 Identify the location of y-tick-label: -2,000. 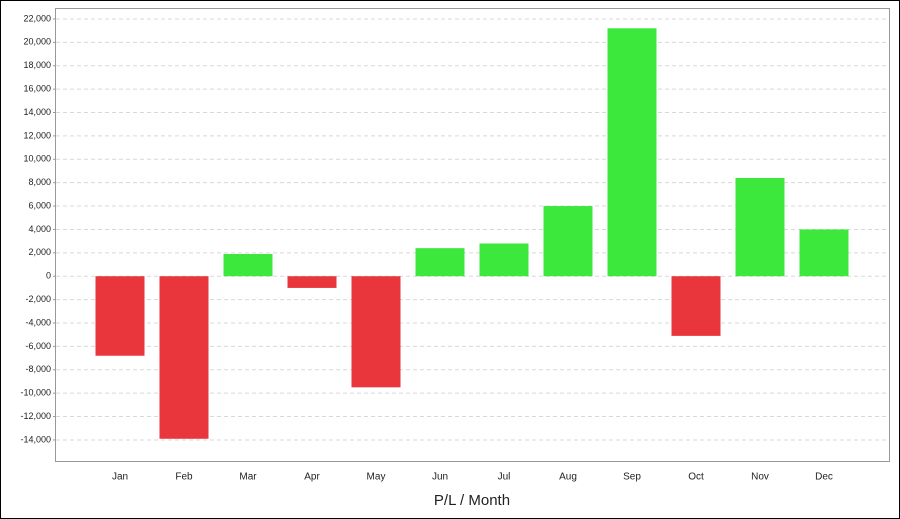
(38, 299).